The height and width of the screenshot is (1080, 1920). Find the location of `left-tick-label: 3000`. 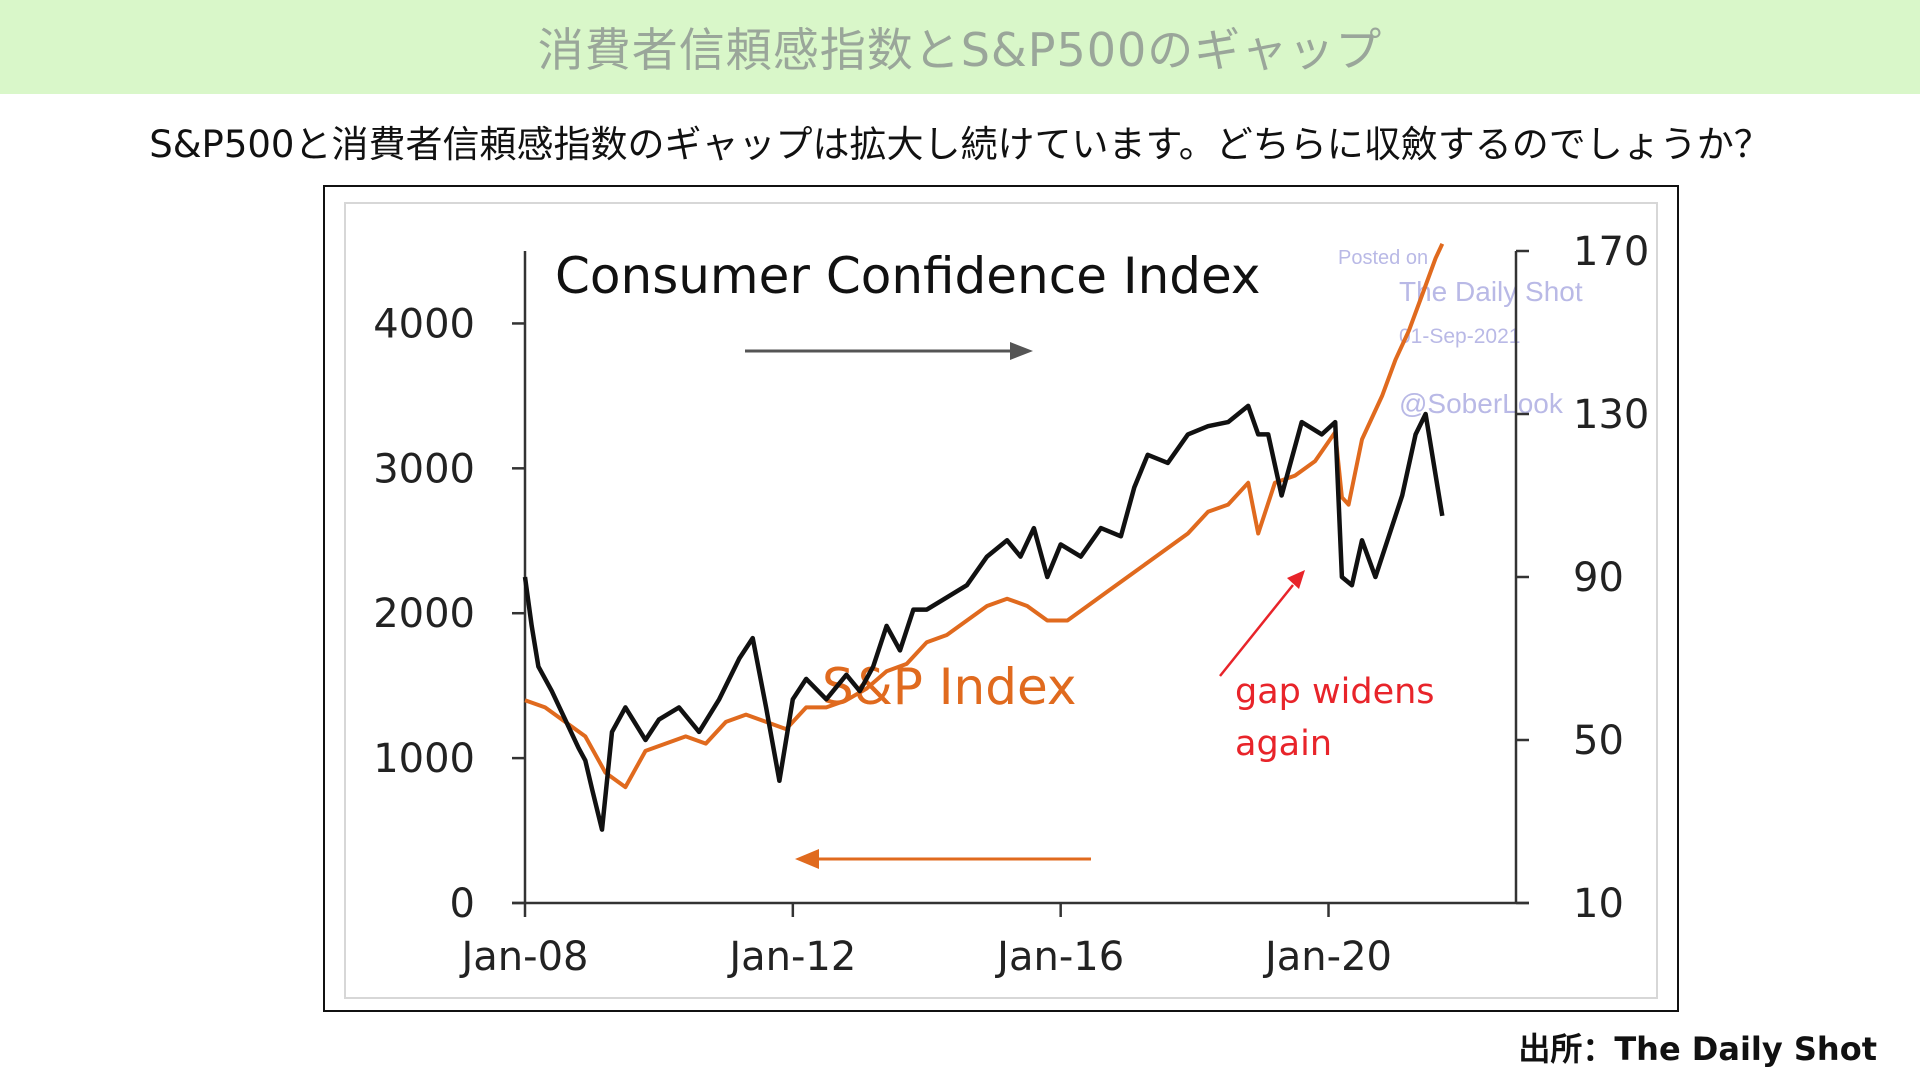

left-tick-label: 3000 is located at coordinates (424, 469).